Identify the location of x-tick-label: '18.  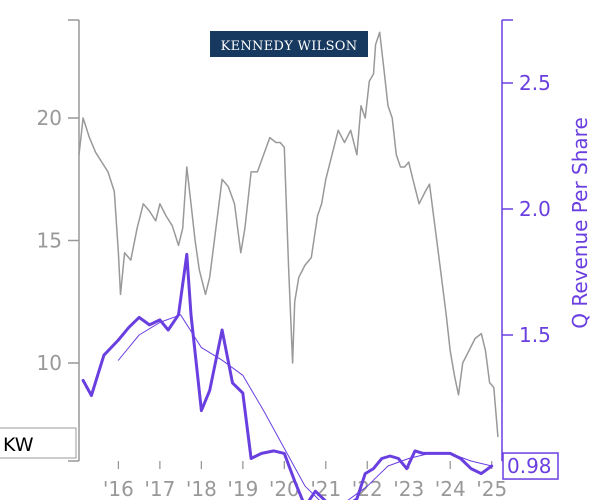
(201, 488).